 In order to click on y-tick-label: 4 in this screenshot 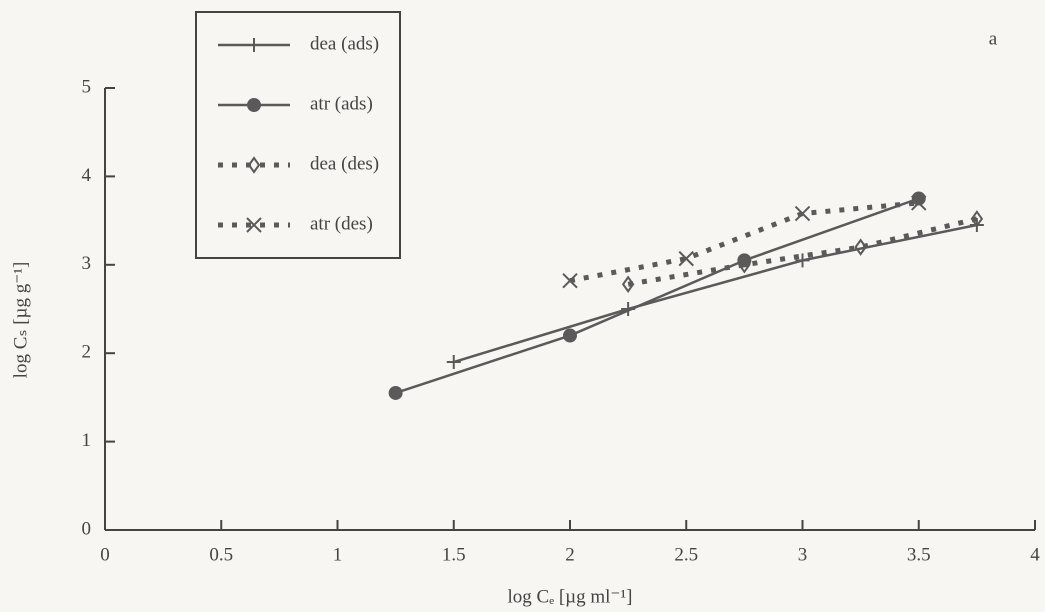, I will do `click(87, 175)`.